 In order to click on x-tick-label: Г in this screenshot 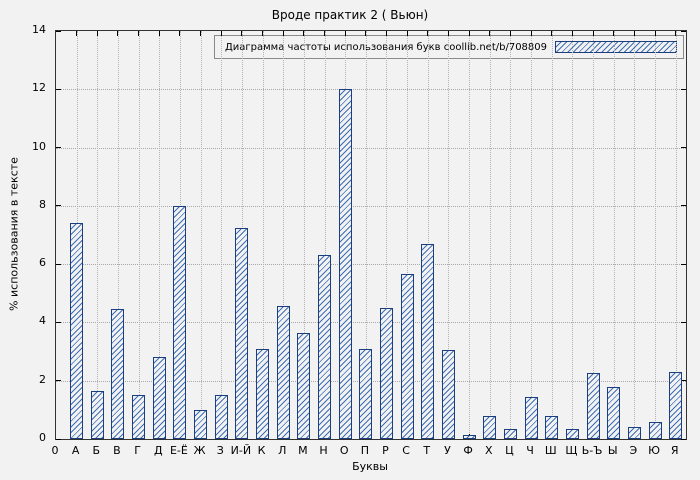, I will do `click(137, 450)`.